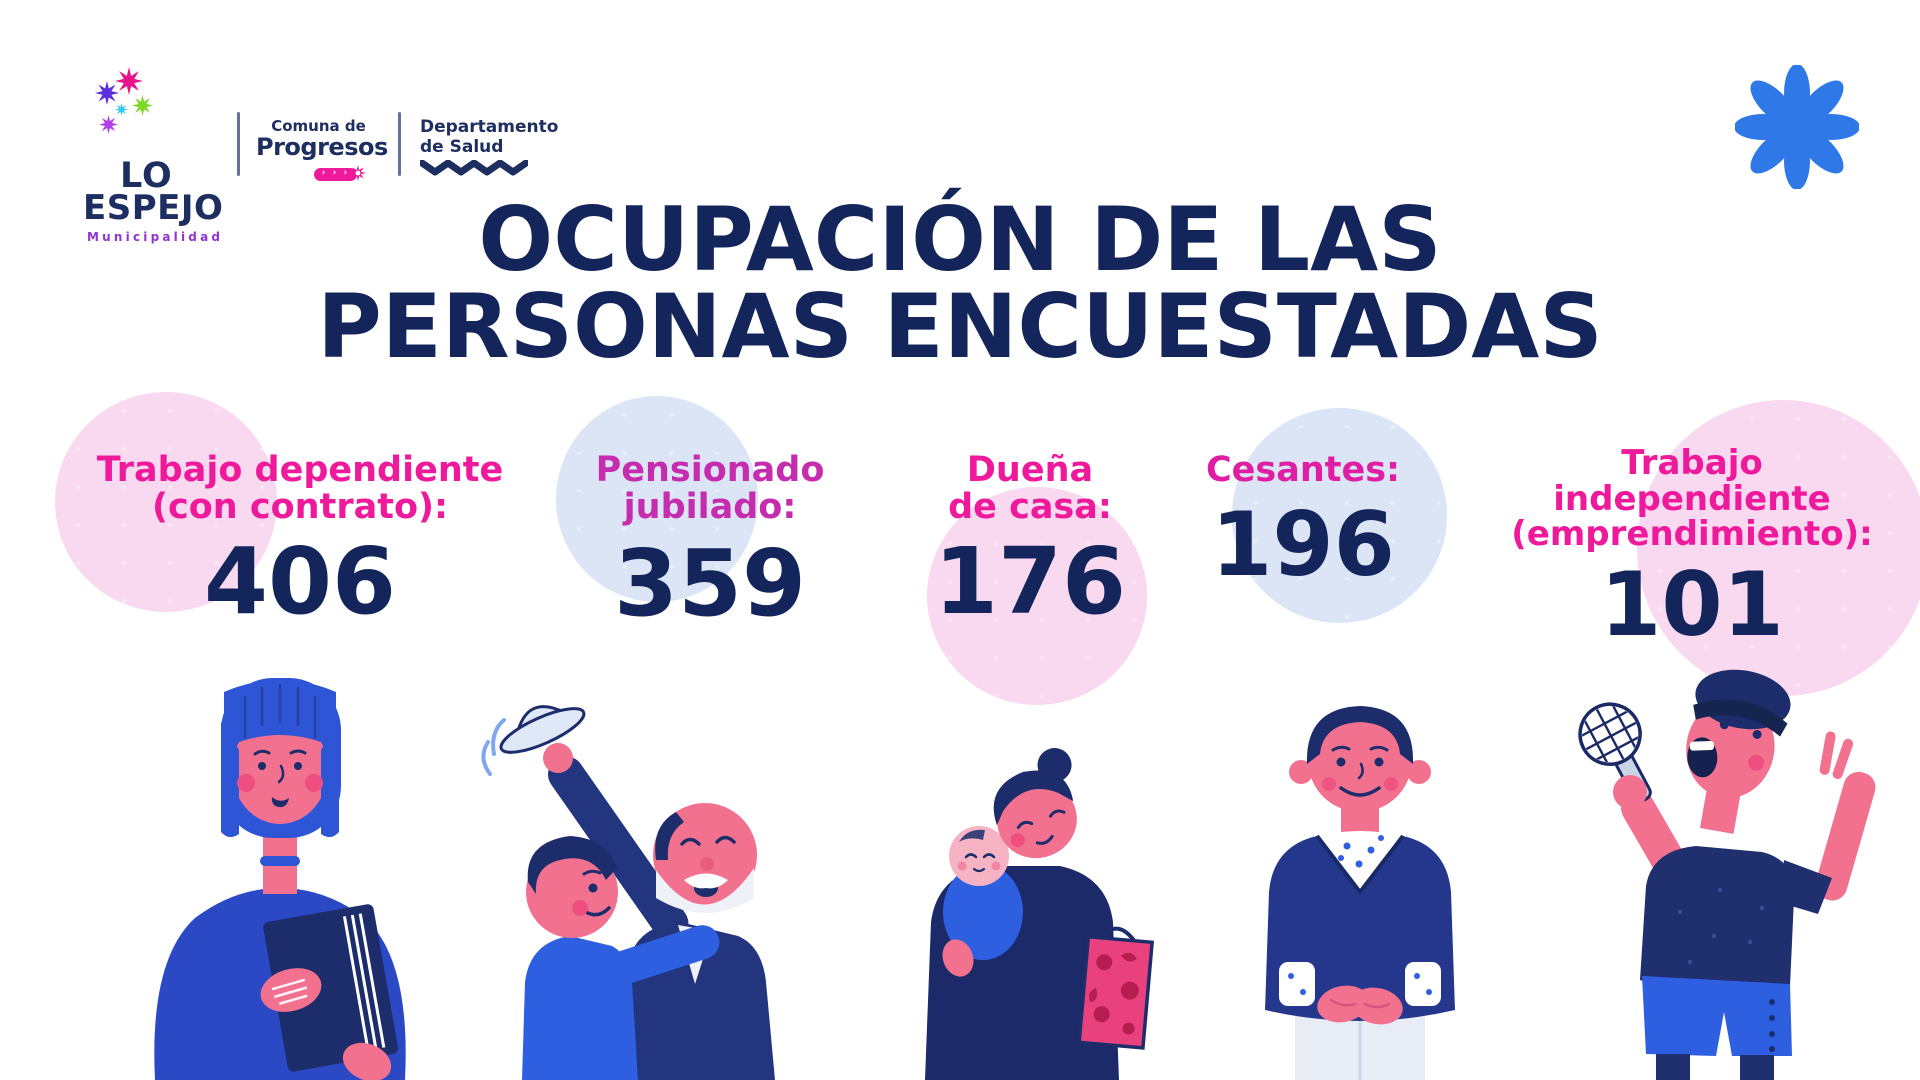  I want to click on stat-duena-de-casa: Dueña de casa: 176, so click(1030, 543).